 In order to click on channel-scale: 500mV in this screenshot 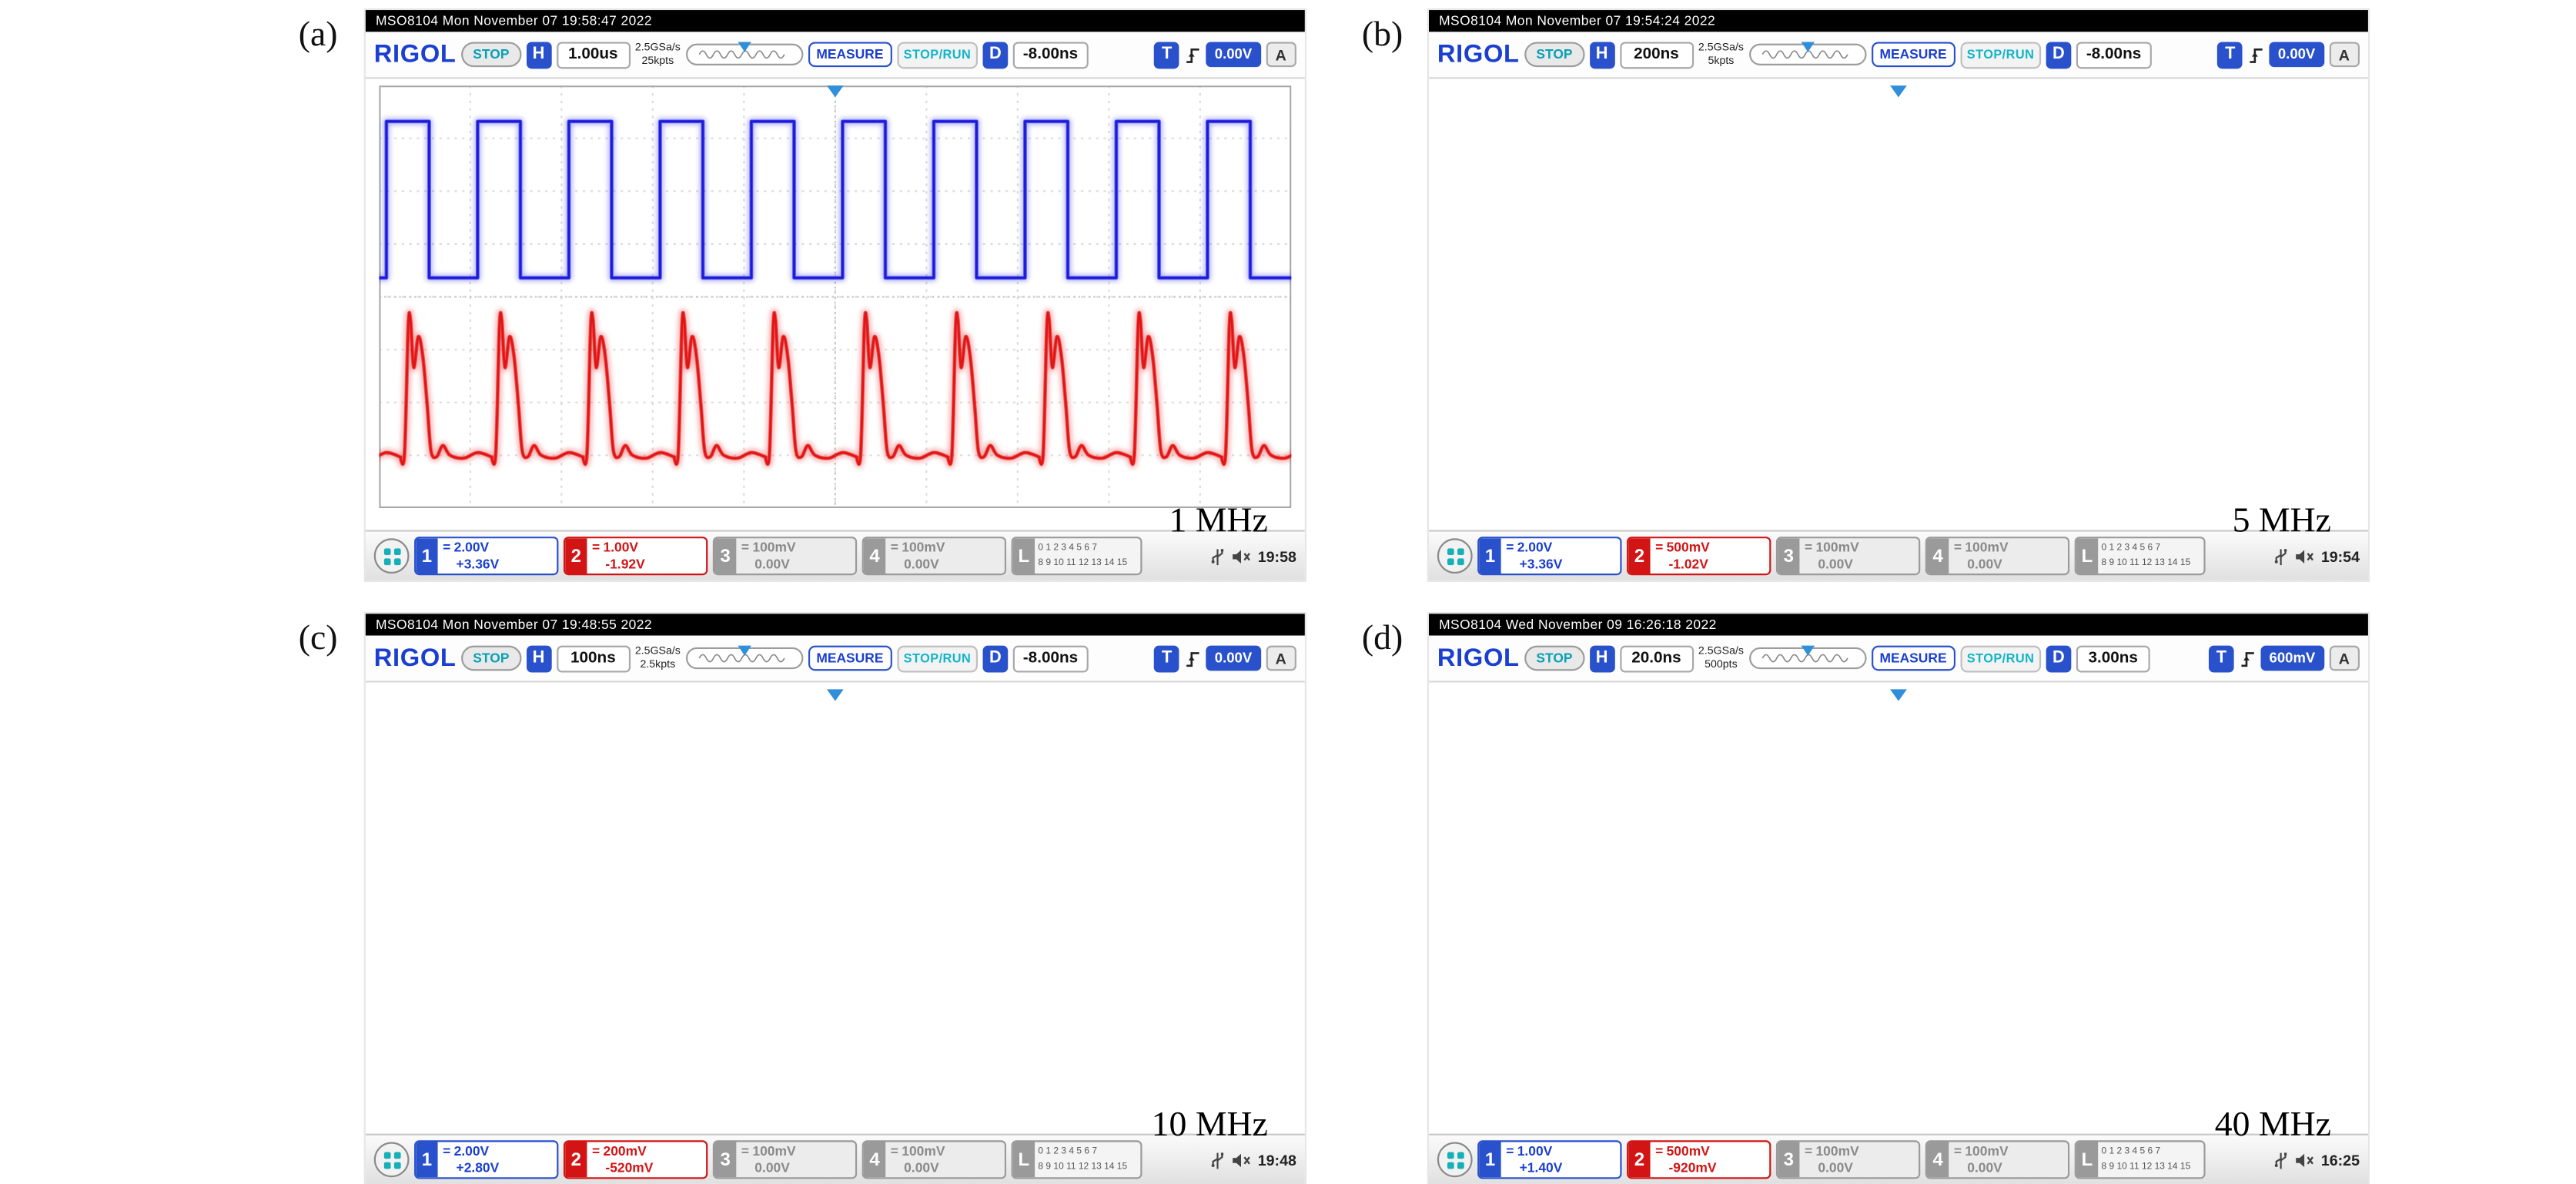, I will do `click(1688, 1150)`.